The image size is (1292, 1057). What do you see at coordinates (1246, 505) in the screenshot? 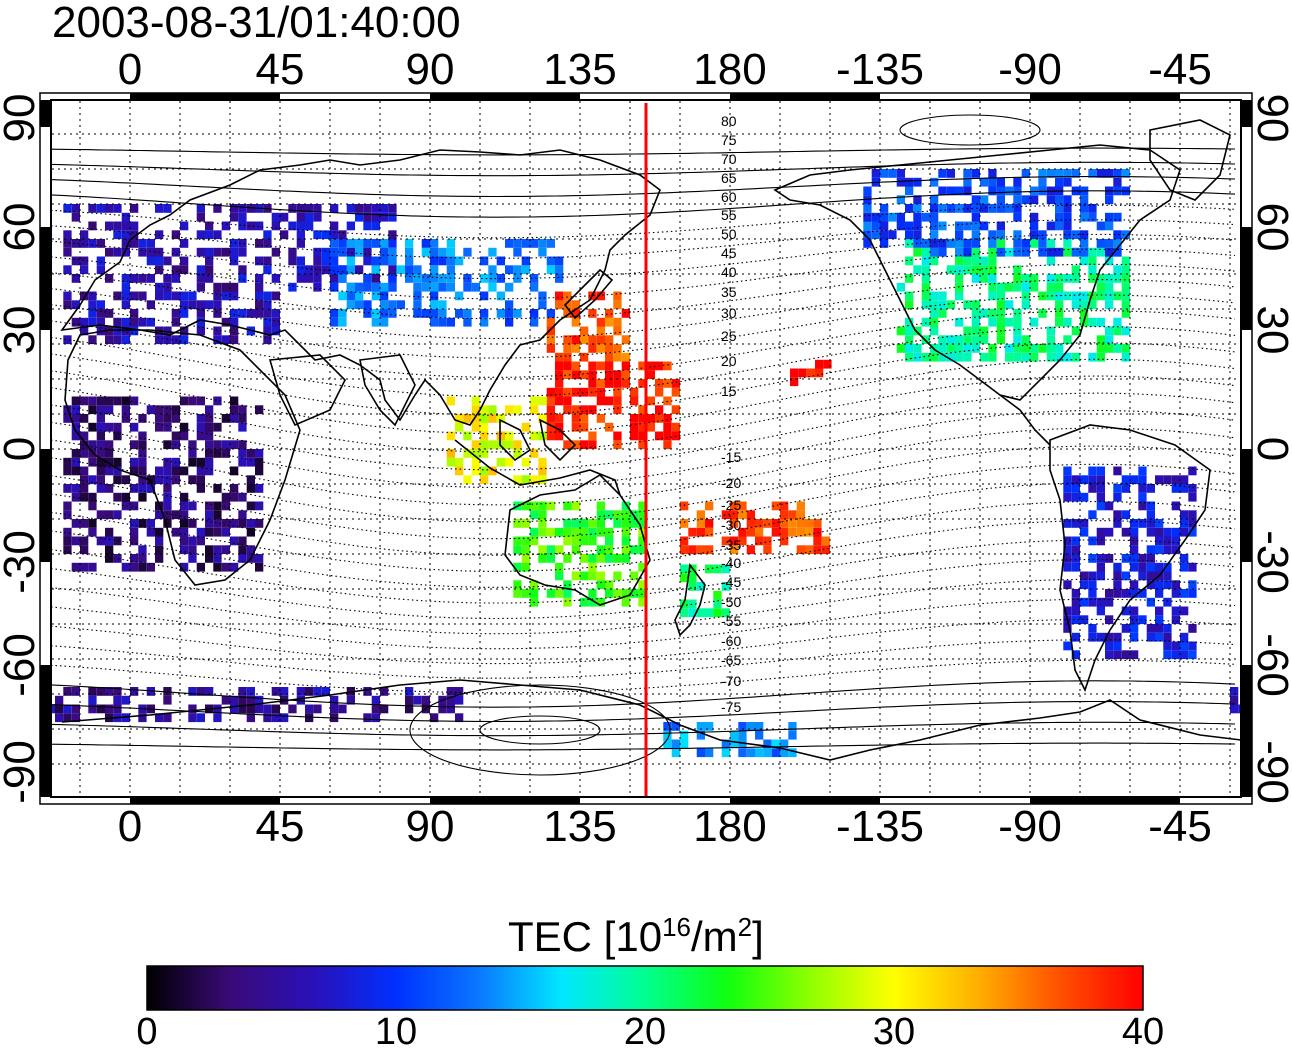
I see `frame-bar` at bounding box center [1246, 505].